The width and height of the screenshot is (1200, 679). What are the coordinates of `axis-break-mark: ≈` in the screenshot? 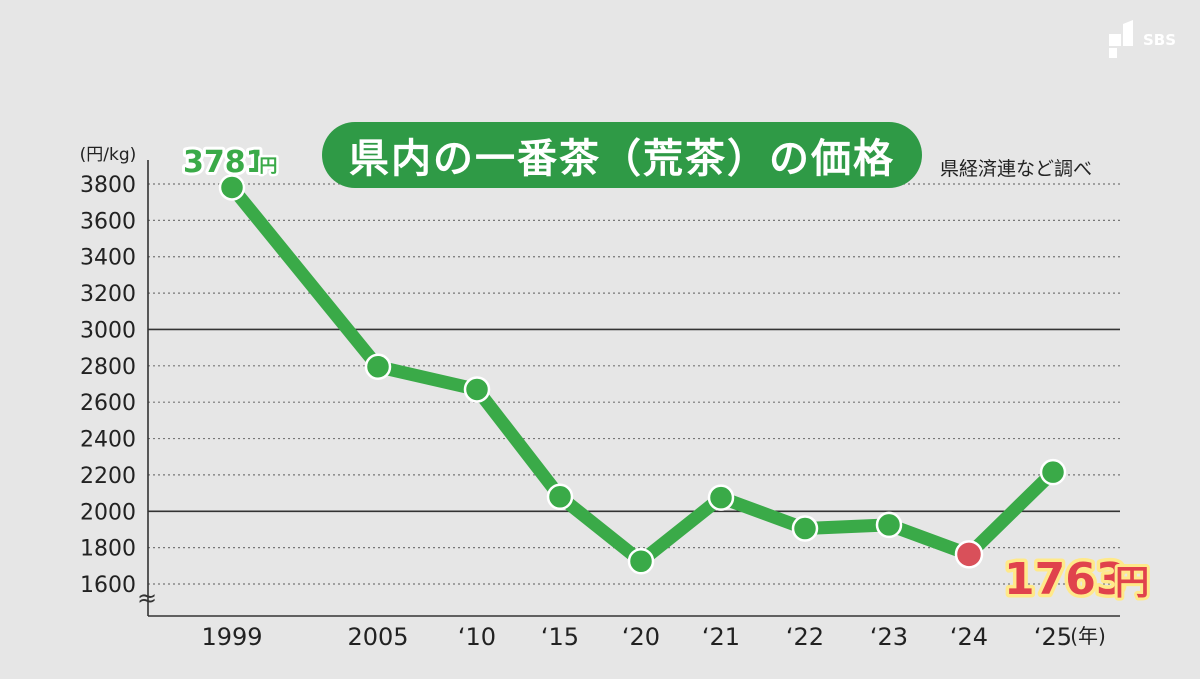 It's located at (147, 598).